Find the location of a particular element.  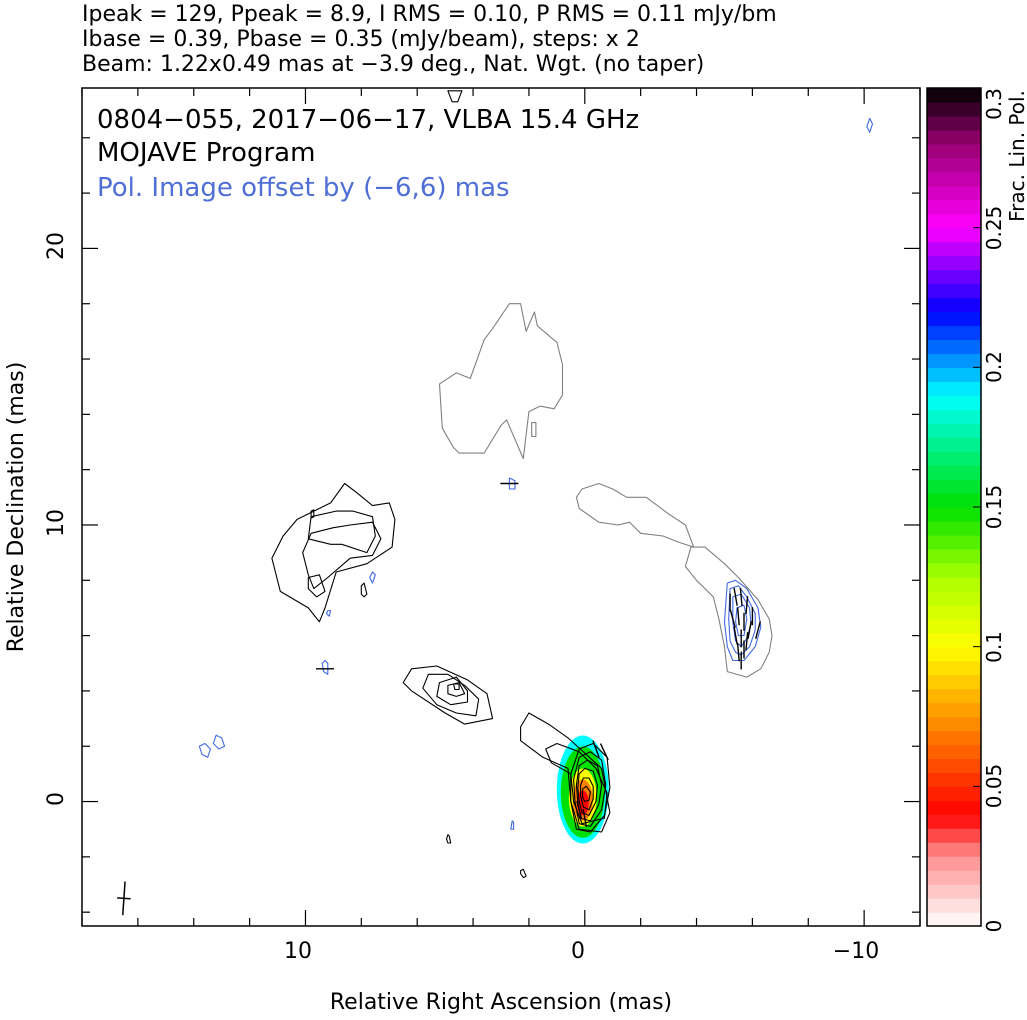

colorbar-tick-label-0: 0 is located at coordinates (994, 926).